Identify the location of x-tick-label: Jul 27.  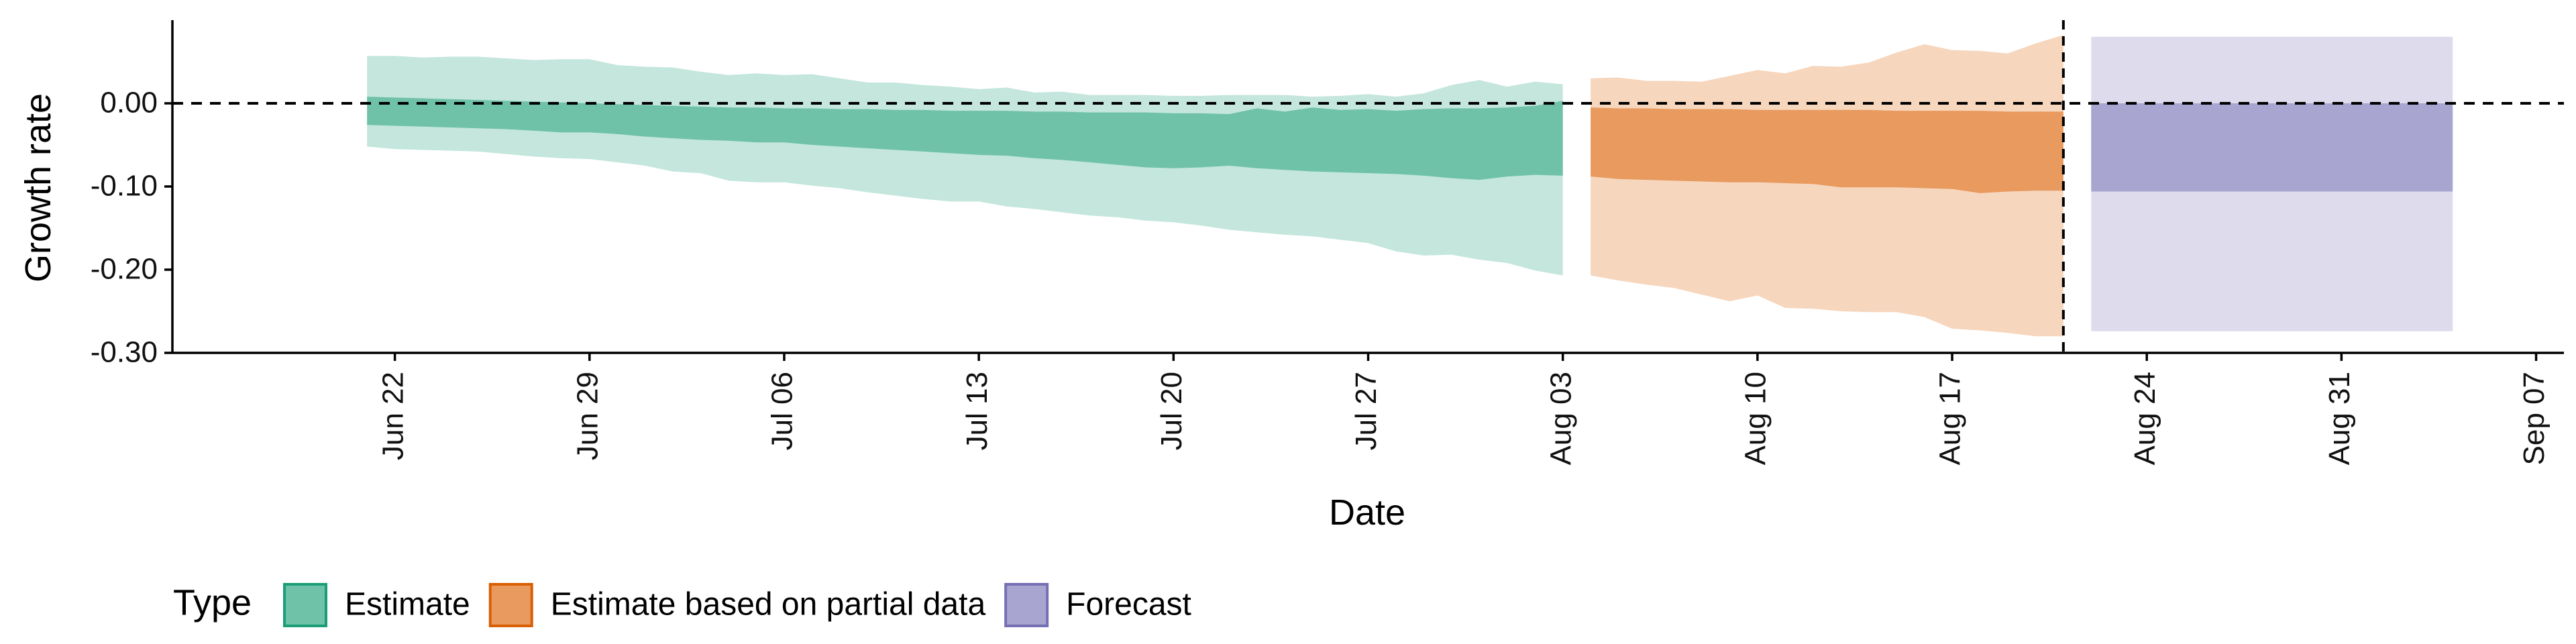
(1366, 411).